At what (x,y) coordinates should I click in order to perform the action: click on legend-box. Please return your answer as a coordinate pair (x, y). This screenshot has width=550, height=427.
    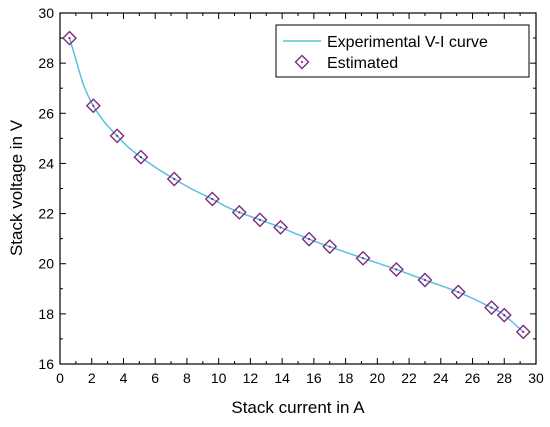
    Looking at the image, I should click on (402, 51).